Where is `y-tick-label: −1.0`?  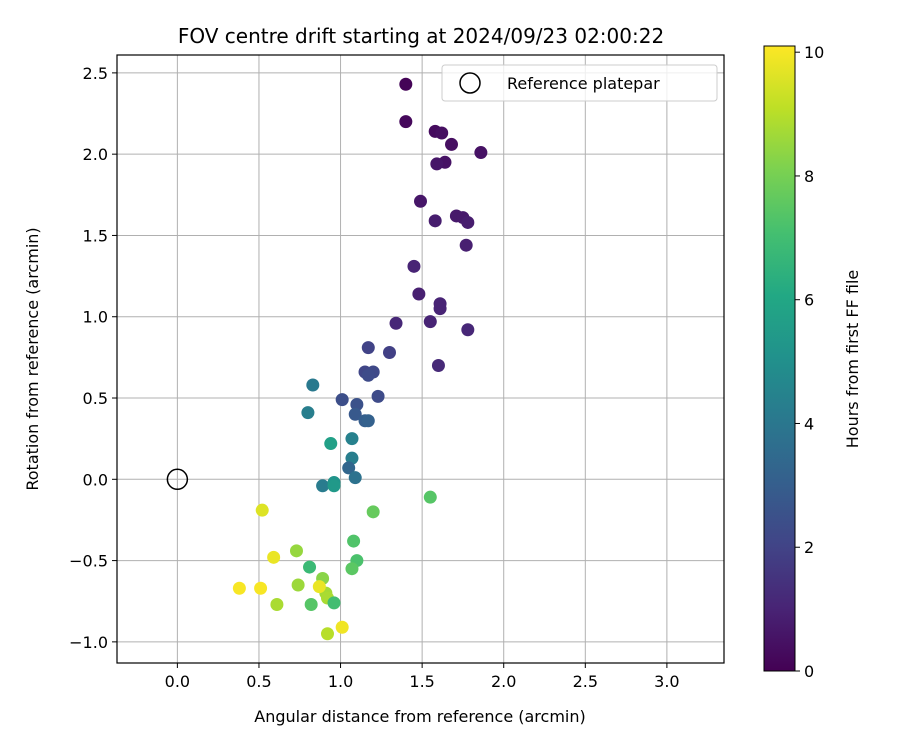 y-tick-label: −1.0 is located at coordinates (88, 642).